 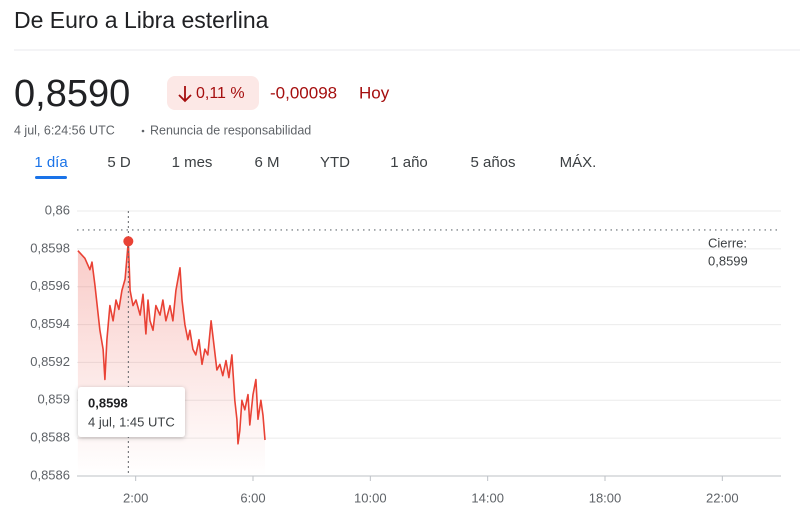 I want to click on x-tick-label: 14:00, so click(x=487, y=497).